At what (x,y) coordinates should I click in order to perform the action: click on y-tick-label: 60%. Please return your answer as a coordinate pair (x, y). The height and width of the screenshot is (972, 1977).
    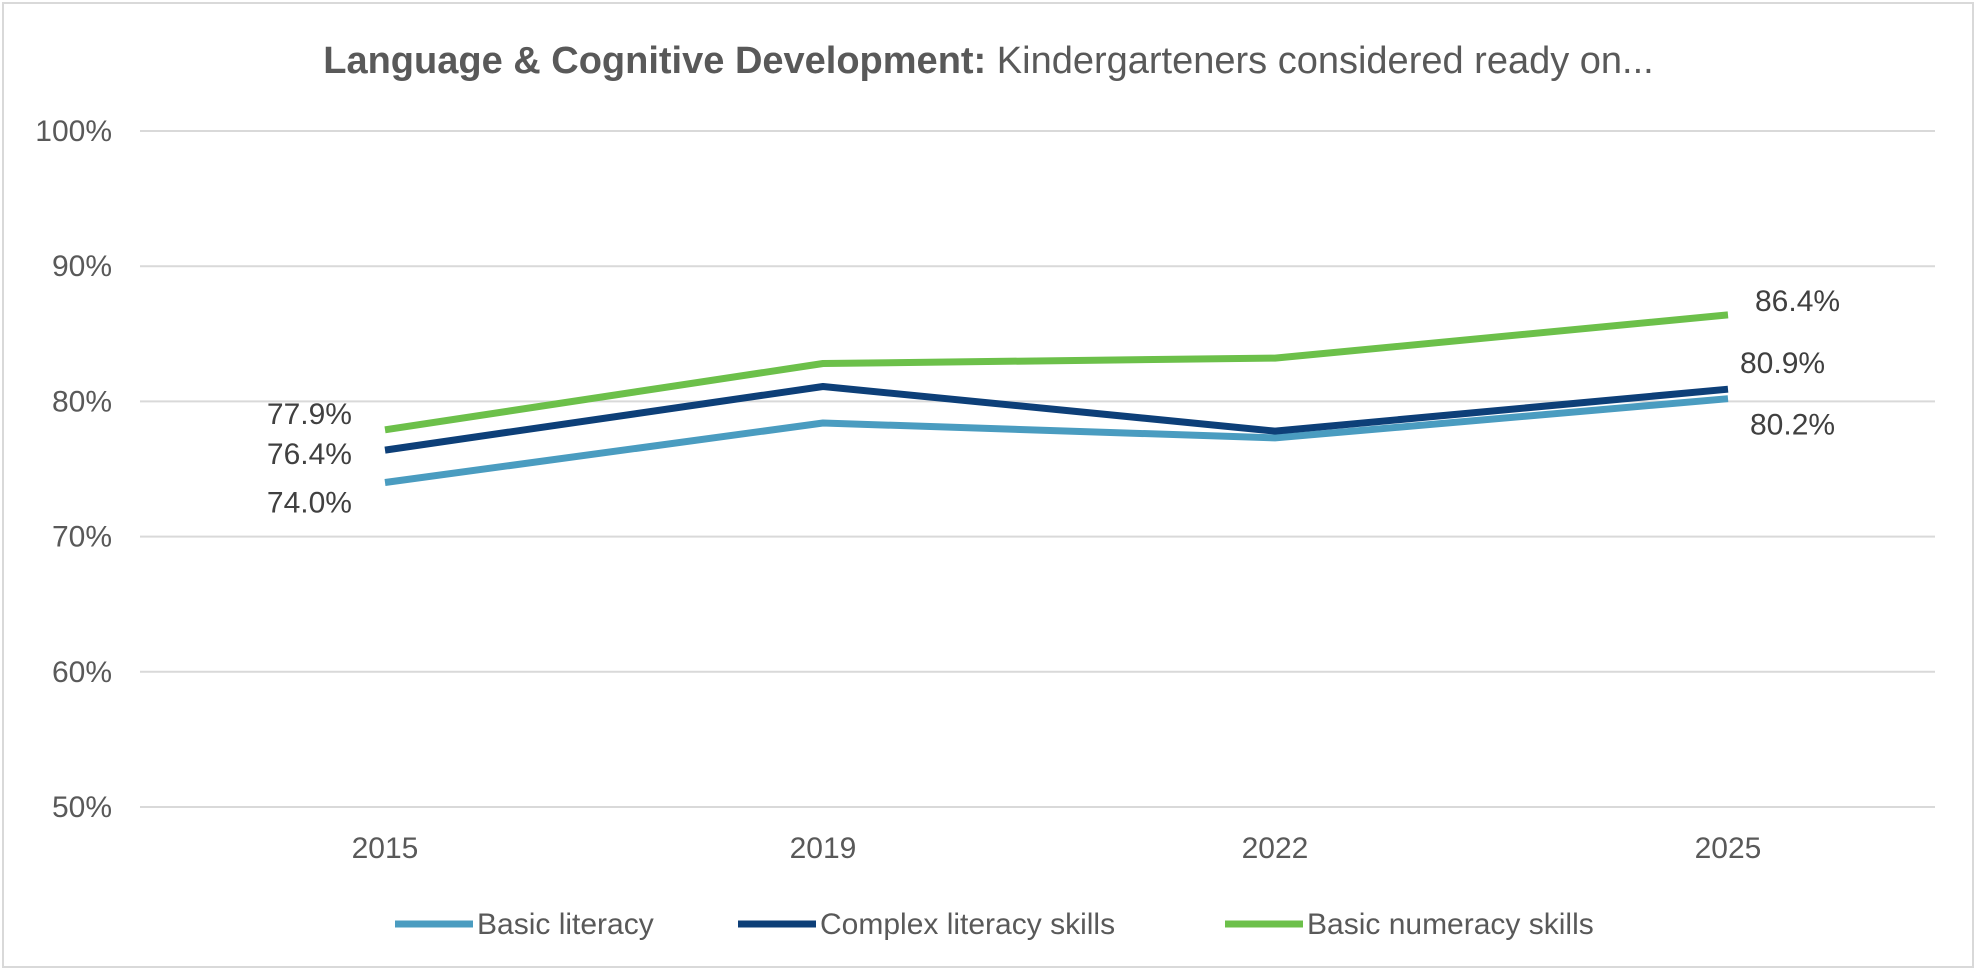
    Looking at the image, I should click on (82, 672).